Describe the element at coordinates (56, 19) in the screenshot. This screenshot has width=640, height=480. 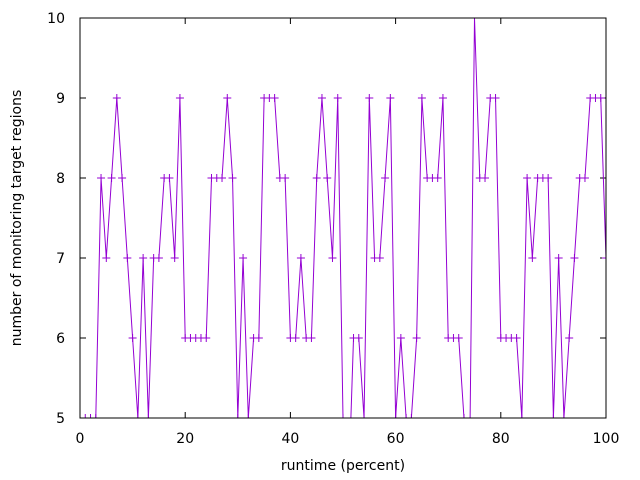
I see `y-tick-label: 10` at that location.